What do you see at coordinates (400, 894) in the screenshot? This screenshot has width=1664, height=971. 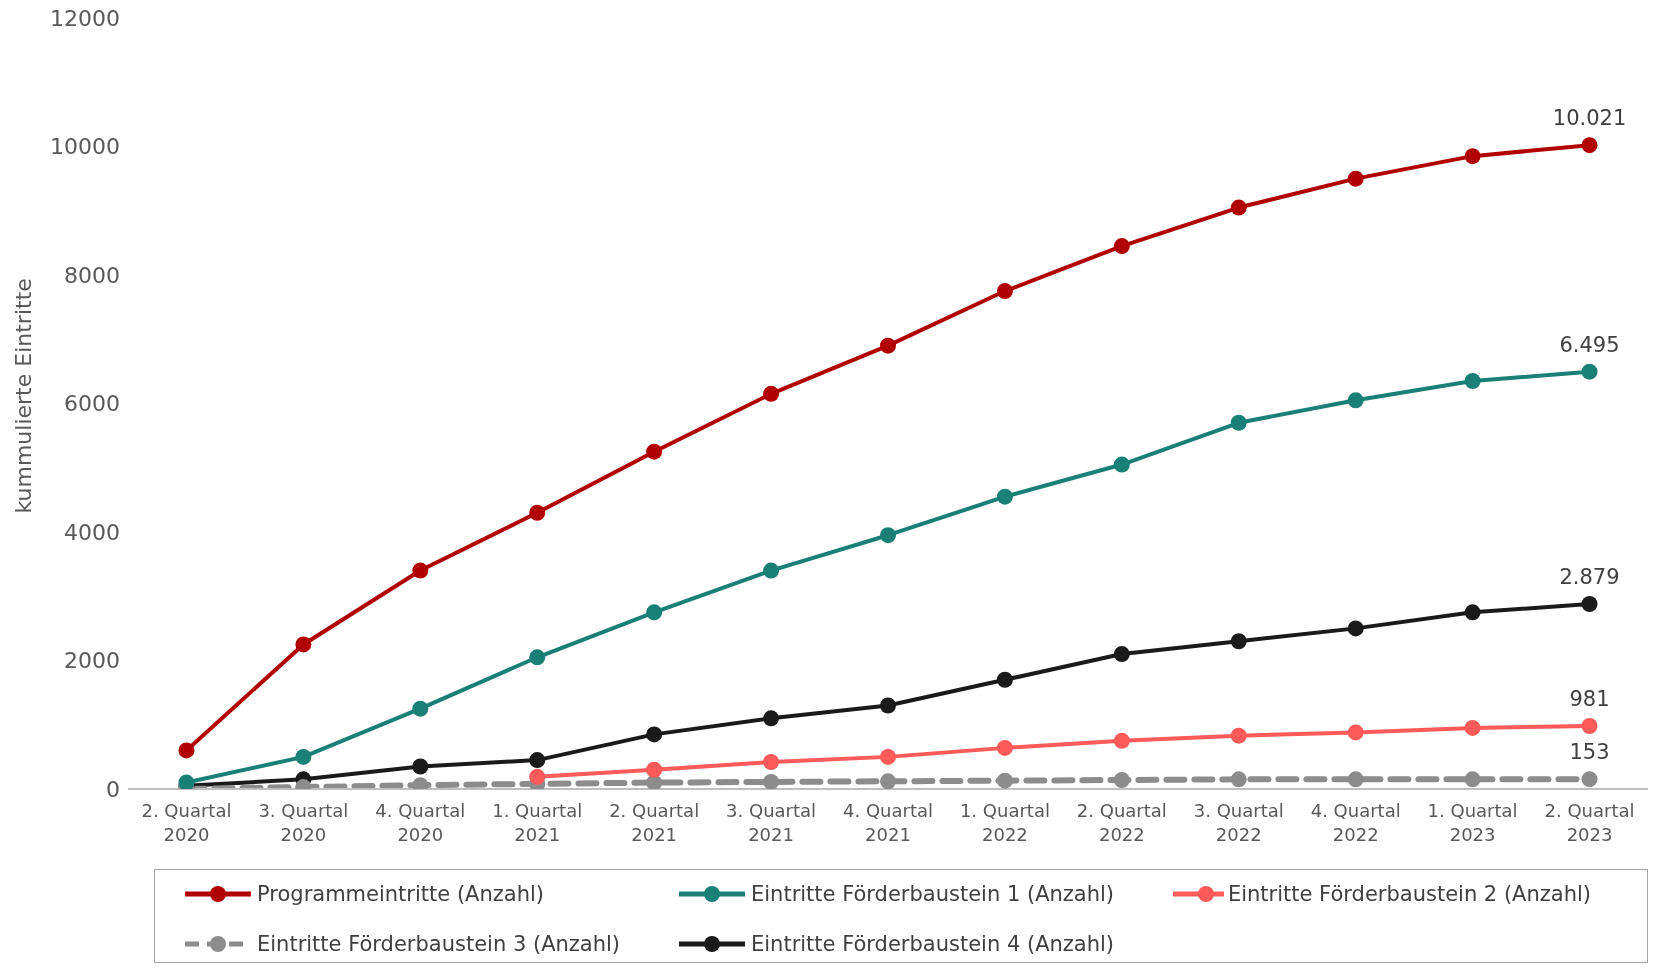 I see `legend-label: Programmeintritte (Anzahl)` at bounding box center [400, 894].